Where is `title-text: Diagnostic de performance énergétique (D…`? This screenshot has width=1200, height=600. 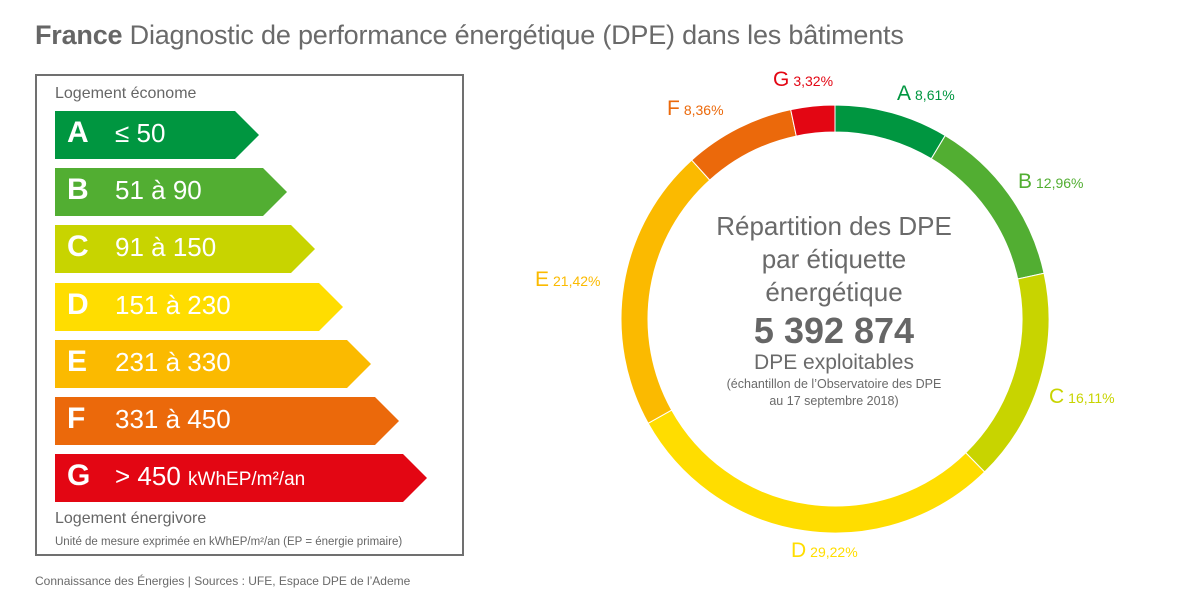
title-text: Diagnostic de performance énergétique (D… is located at coordinates (513, 35).